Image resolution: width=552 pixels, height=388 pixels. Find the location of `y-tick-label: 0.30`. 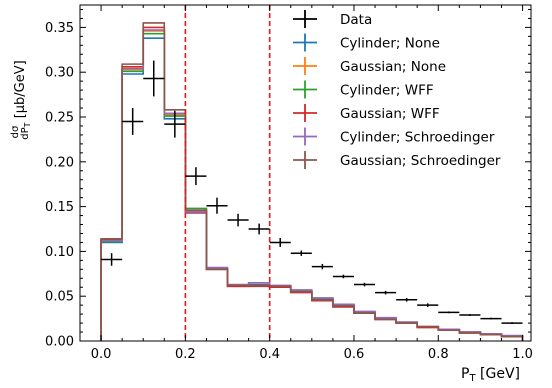

y-tick-label: 0.30 is located at coordinates (59, 73).